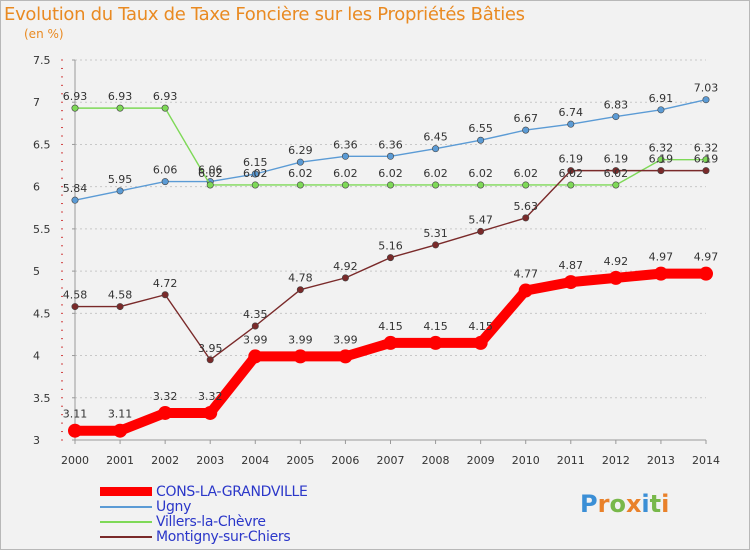 This screenshot has width=750, height=550. What do you see at coordinates (571, 460) in the screenshot?
I see `x-tick-label: 2011` at bounding box center [571, 460].